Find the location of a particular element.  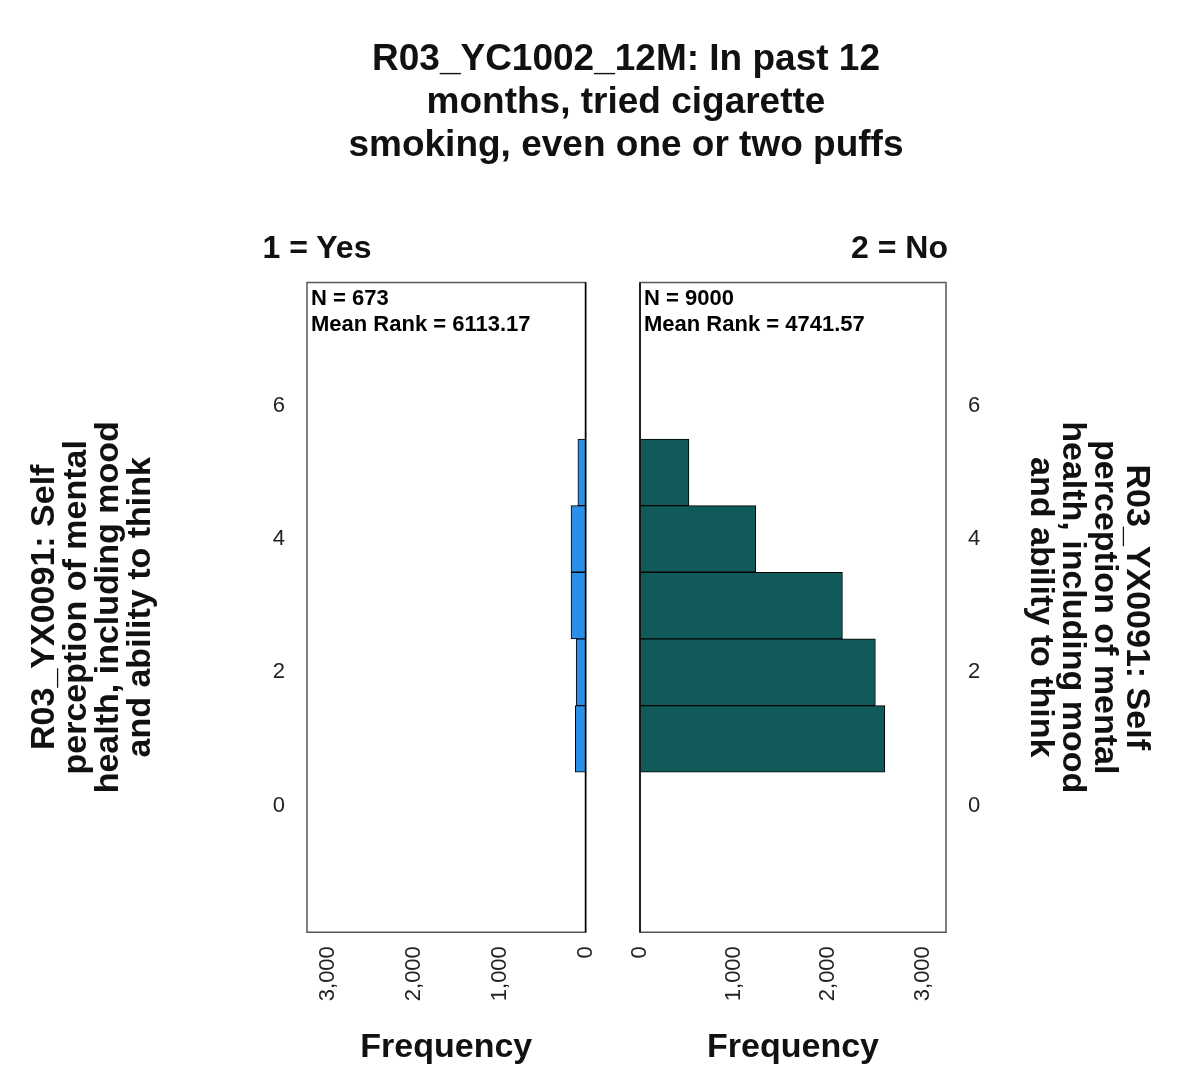

annotation: Mean Rank = 6113.17 is located at coordinates (421, 324).